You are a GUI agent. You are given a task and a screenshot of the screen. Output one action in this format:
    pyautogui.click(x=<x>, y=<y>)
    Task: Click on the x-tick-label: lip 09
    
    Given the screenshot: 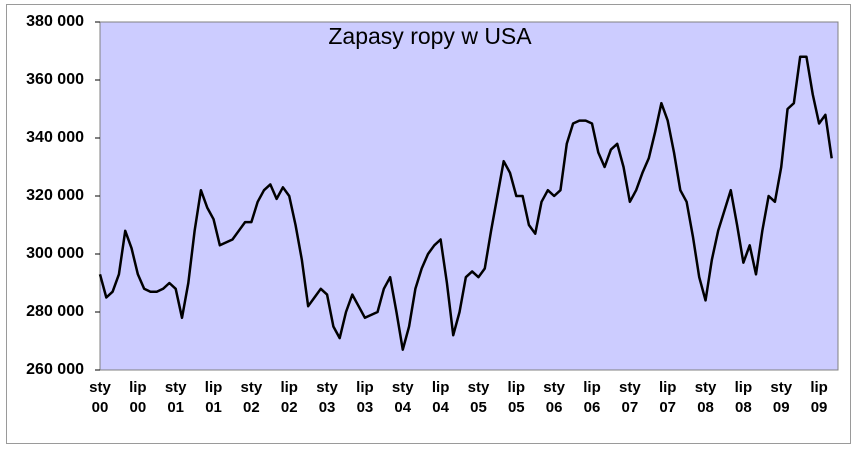 What is the action you would take?
    pyautogui.click(x=819, y=397)
    